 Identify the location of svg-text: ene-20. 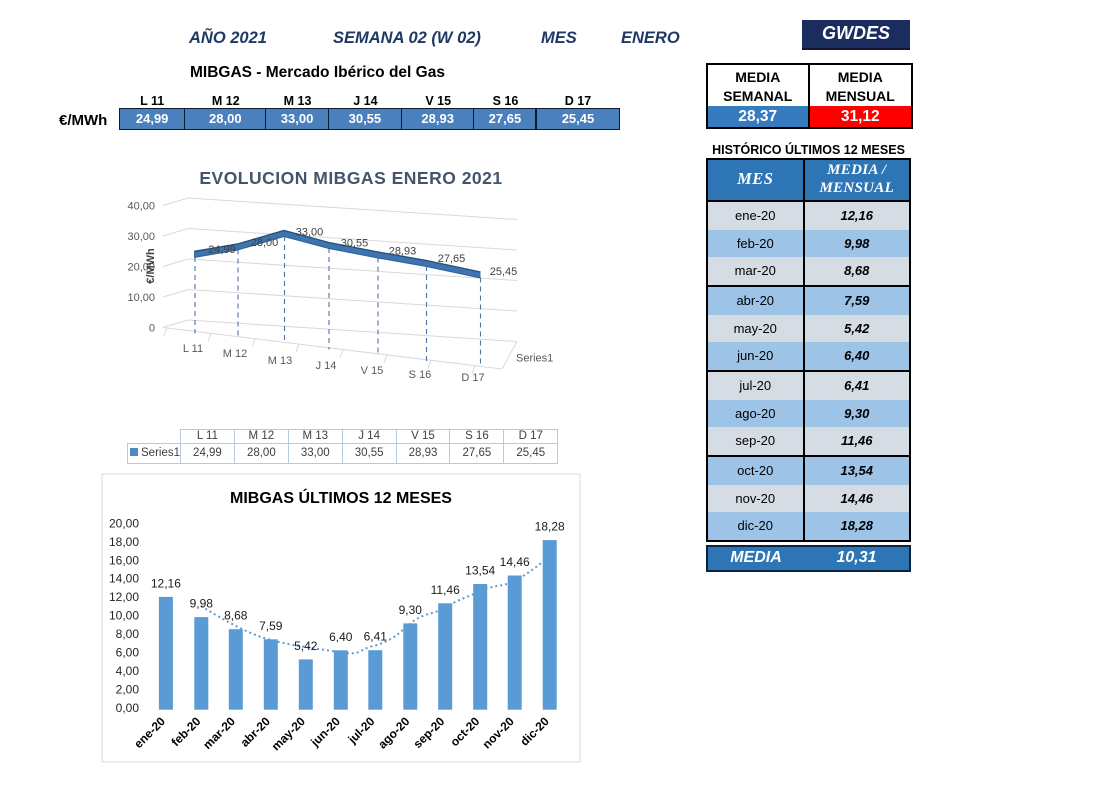
(149, 732).